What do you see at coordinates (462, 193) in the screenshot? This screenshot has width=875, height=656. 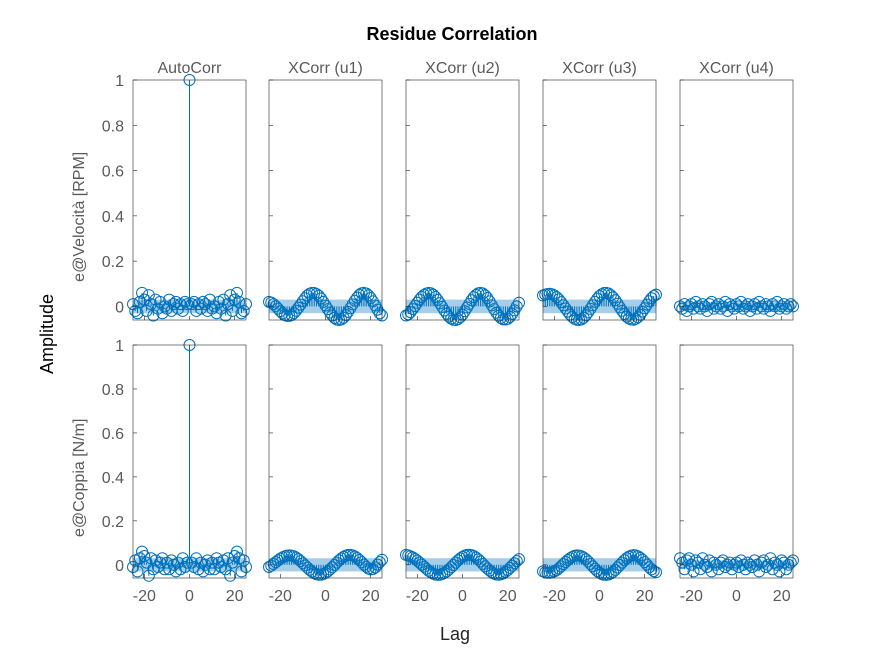 I see `panel: XCorr (u2)` at bounding box center [462, 193].